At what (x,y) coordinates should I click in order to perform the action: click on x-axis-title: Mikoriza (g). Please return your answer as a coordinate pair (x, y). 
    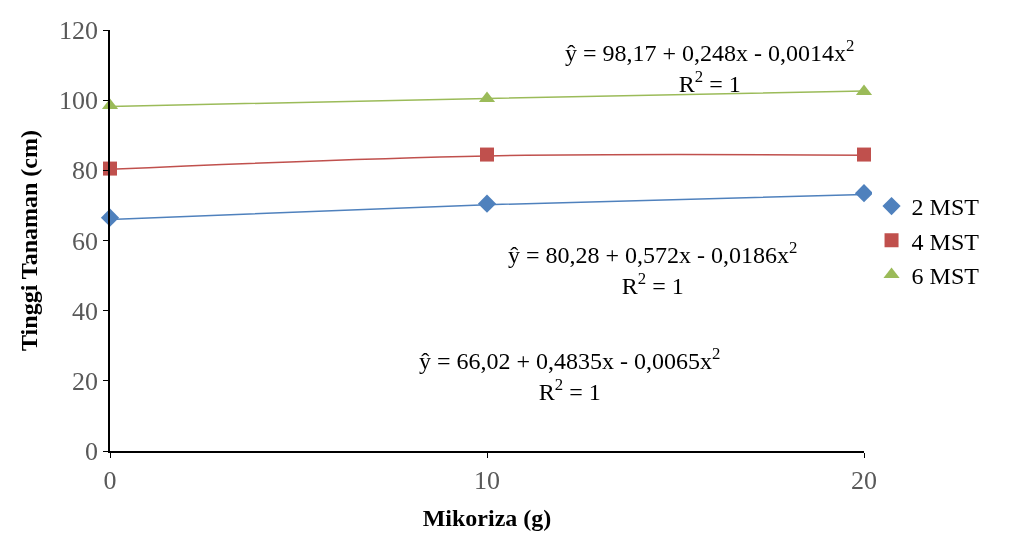
    Looking at the image, I should click on (487, 517).